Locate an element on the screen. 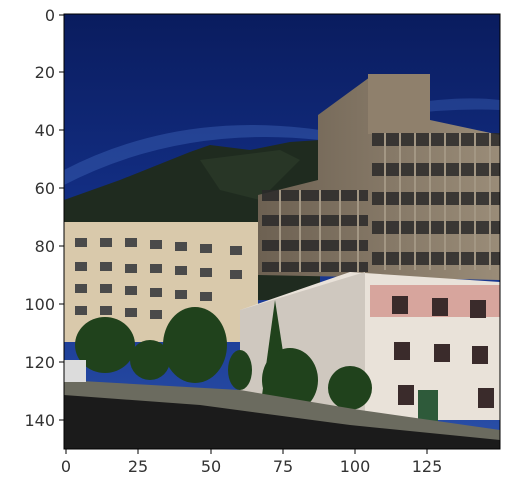 The height and width of the screenshot is (484, 506). y-tick-label: 80 is located at coordinates (45, 246).